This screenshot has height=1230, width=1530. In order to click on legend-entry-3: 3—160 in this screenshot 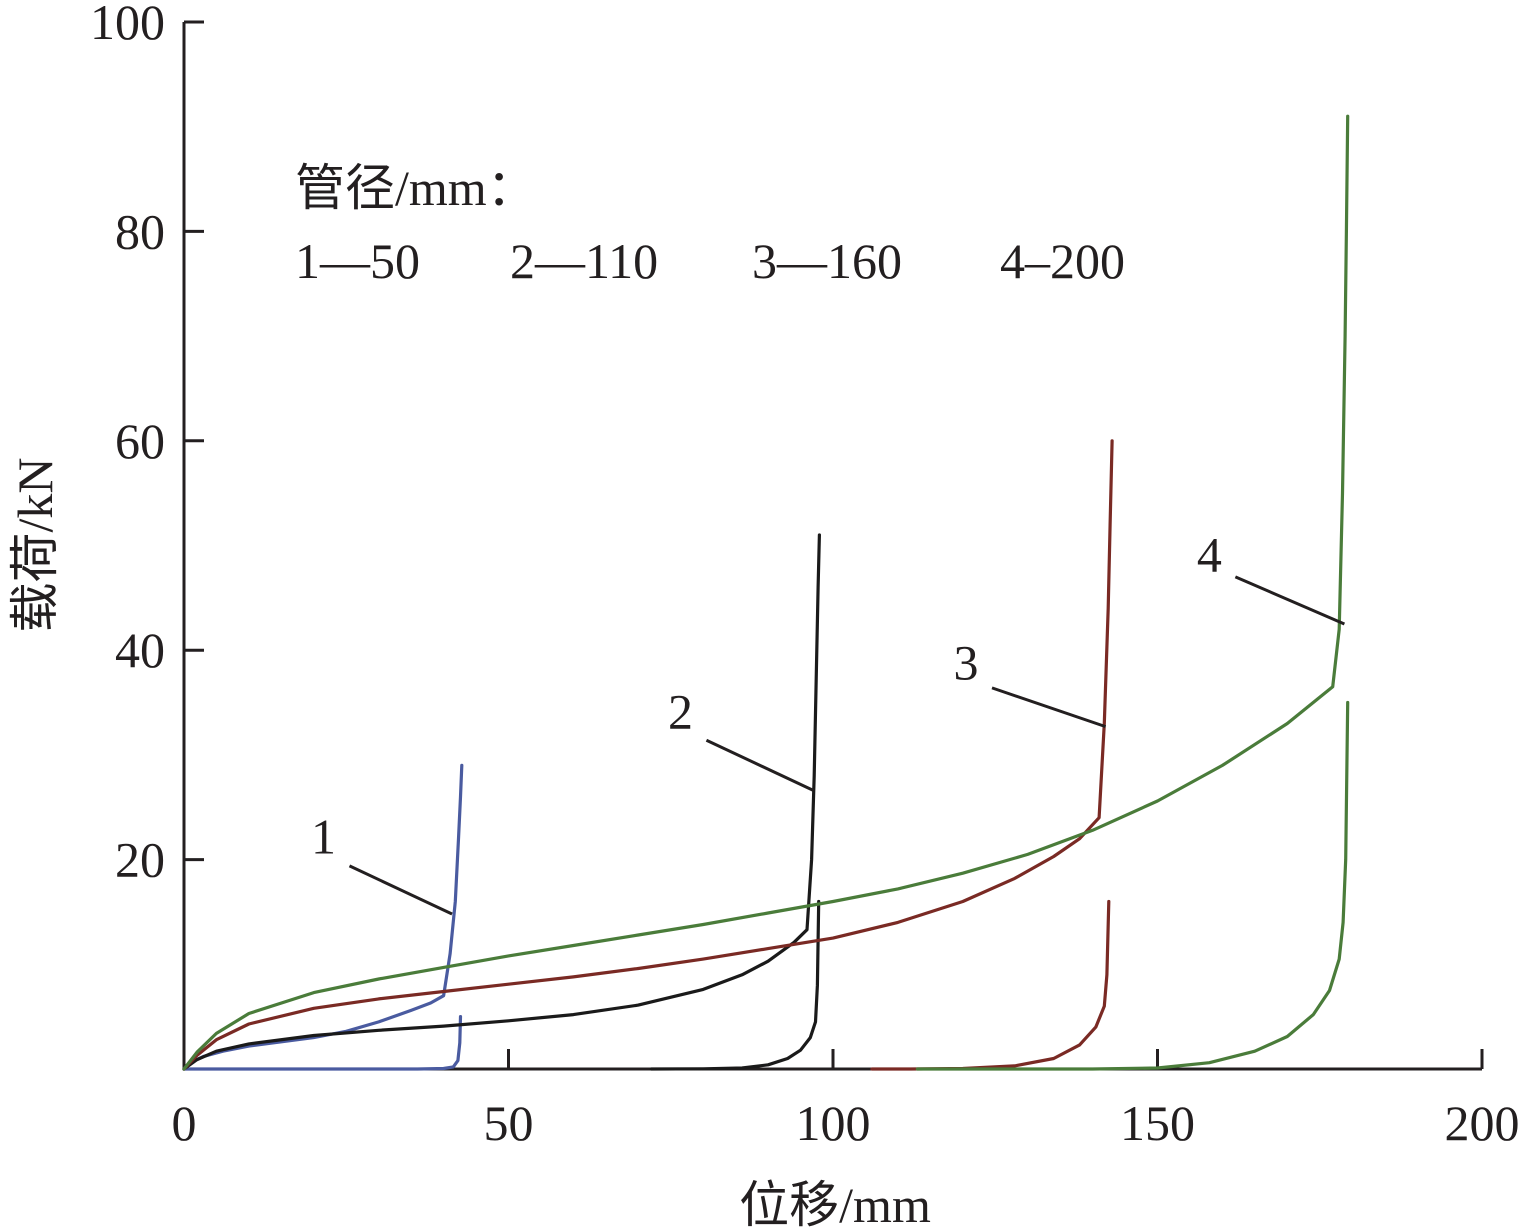, I will do `click(827, 261)`.